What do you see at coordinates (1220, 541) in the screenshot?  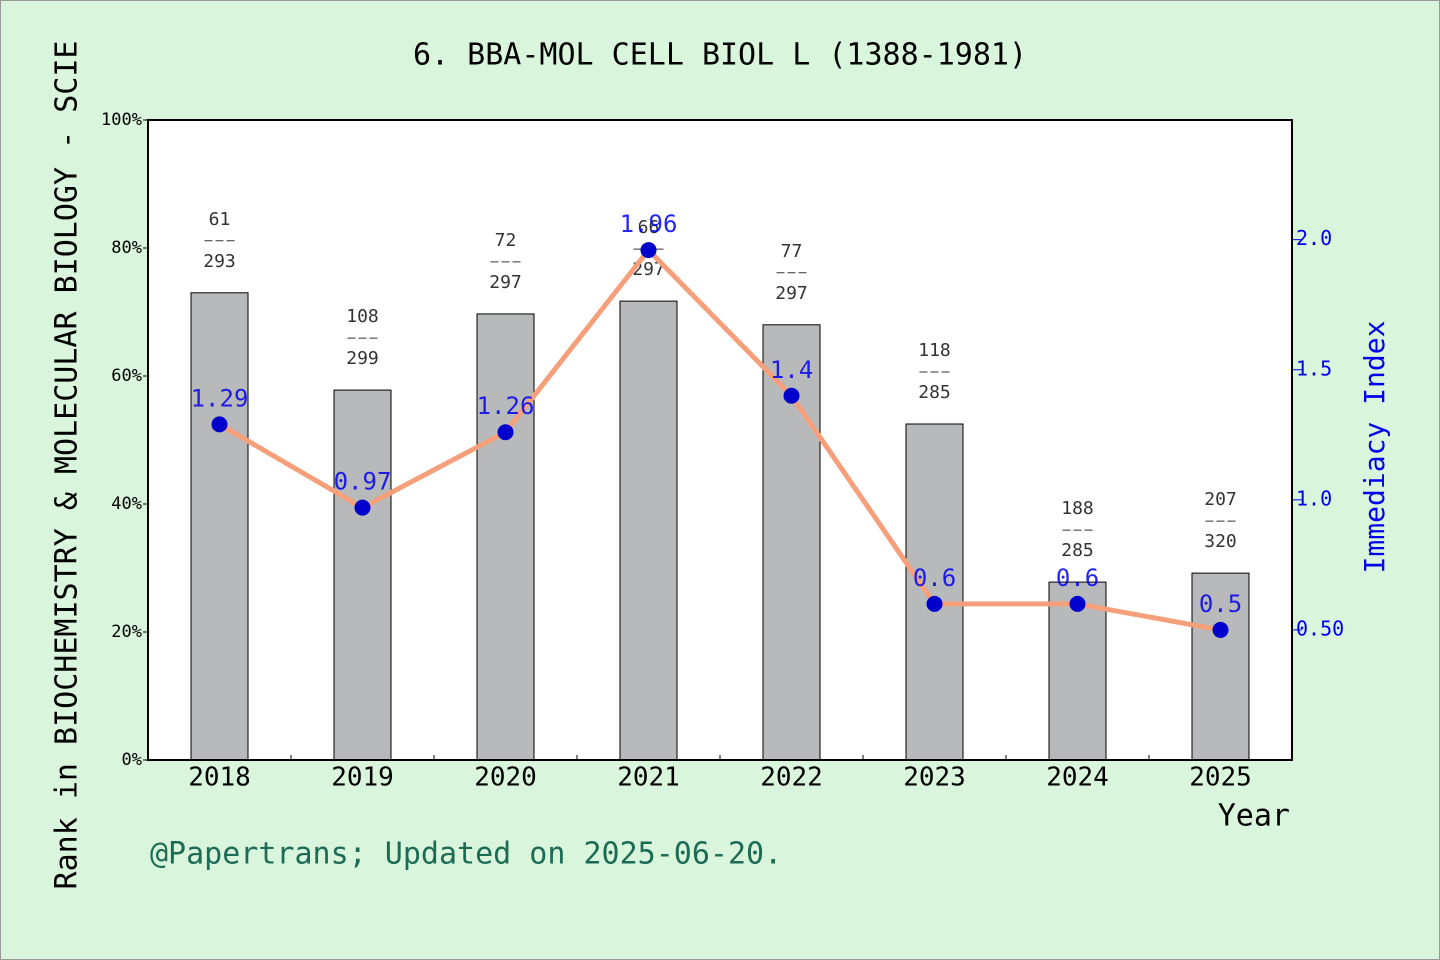 I see `total-label: 320` at bounding box center [1220, 541].